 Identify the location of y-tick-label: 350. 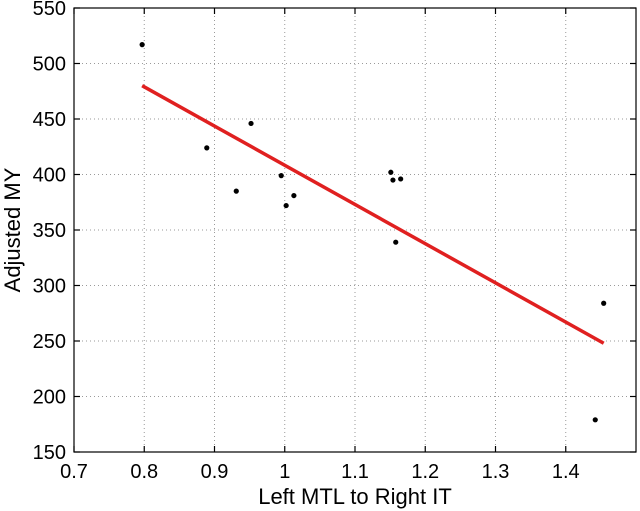
(49, 231).